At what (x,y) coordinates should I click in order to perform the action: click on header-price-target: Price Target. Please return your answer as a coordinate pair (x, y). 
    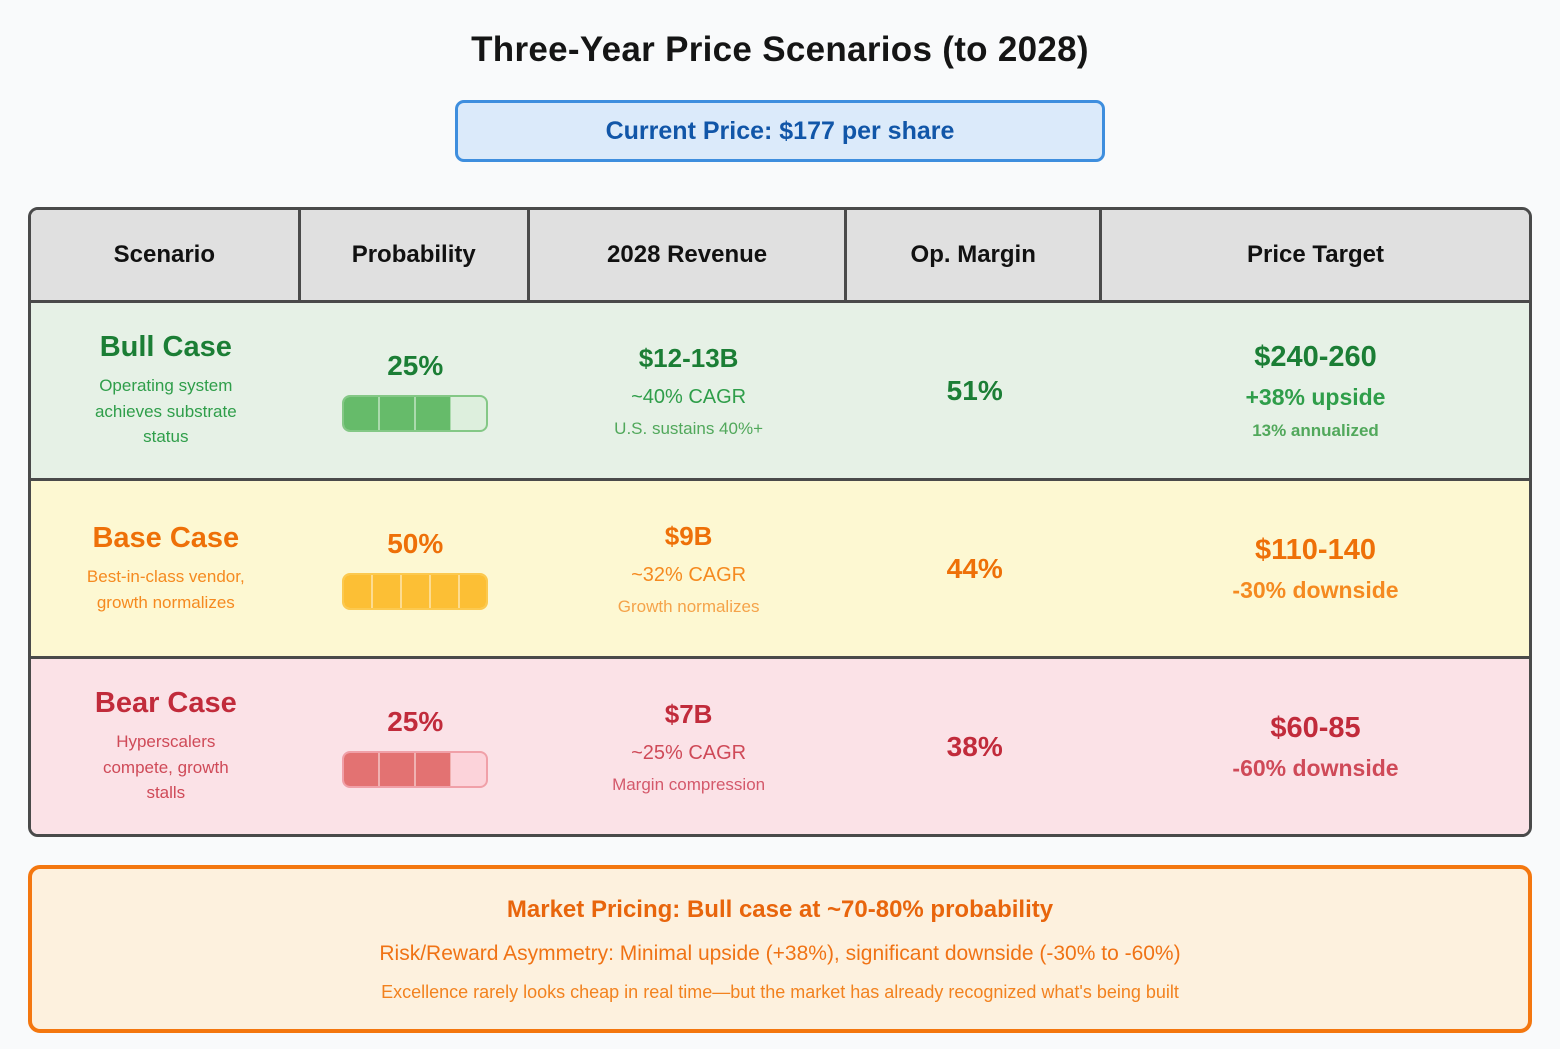
    Looking at the image, I should click on (1315, 254).